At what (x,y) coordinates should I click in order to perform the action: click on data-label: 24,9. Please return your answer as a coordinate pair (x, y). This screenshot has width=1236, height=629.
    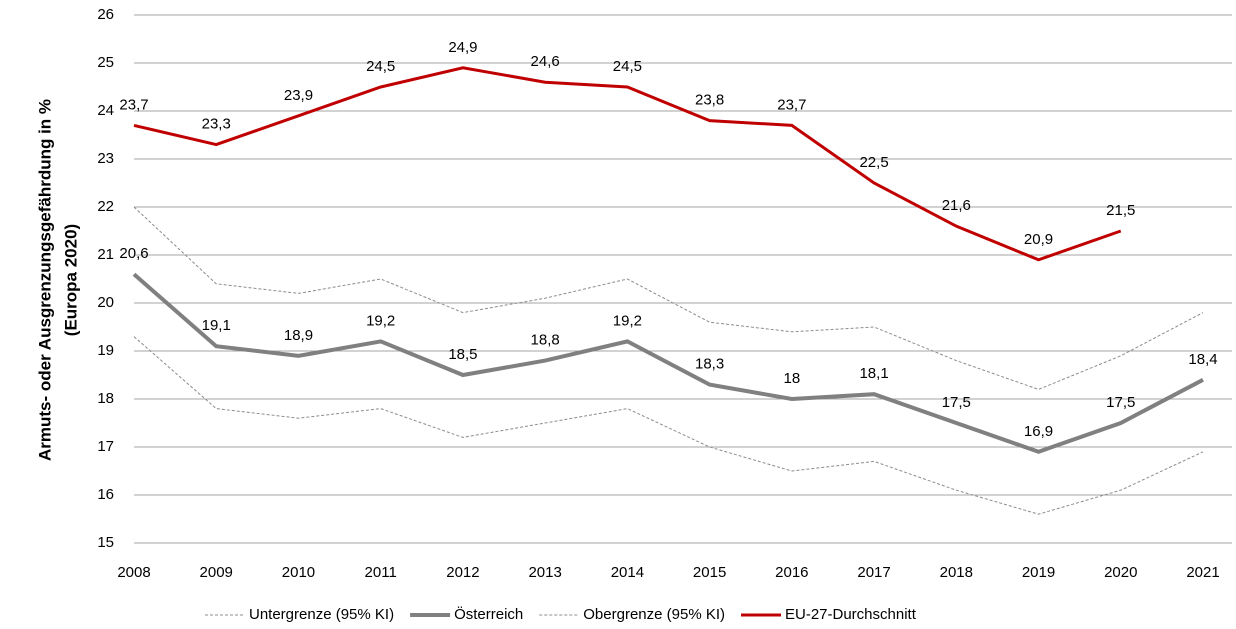
    Looking at the image, I should click on (462, 47).